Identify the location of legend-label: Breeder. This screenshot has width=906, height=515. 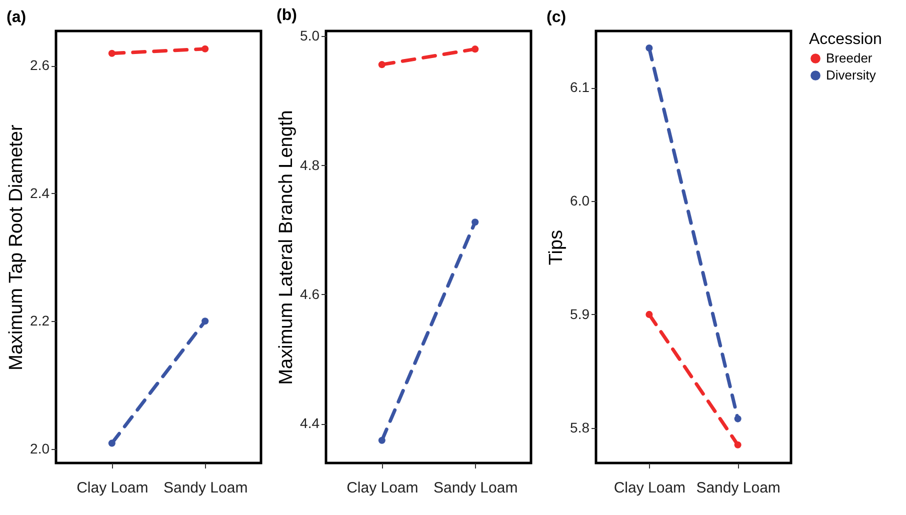
(849, 58).